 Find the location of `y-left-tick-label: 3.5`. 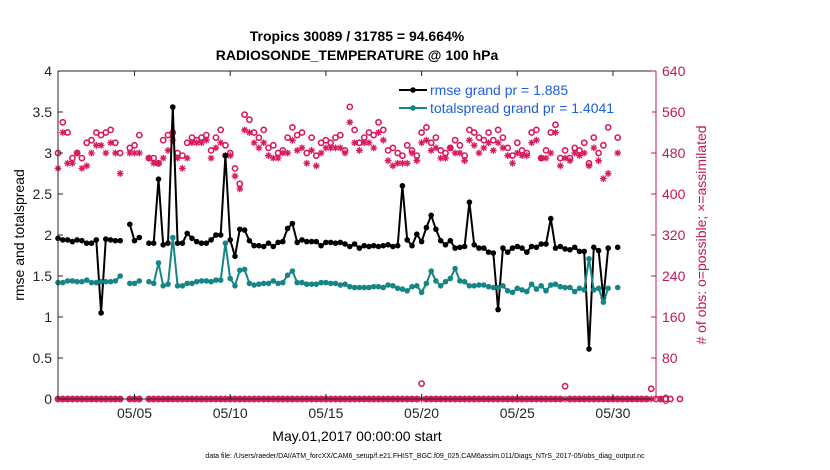

y-left-tick-label: 3.5 is located at coordinates (43, 112).